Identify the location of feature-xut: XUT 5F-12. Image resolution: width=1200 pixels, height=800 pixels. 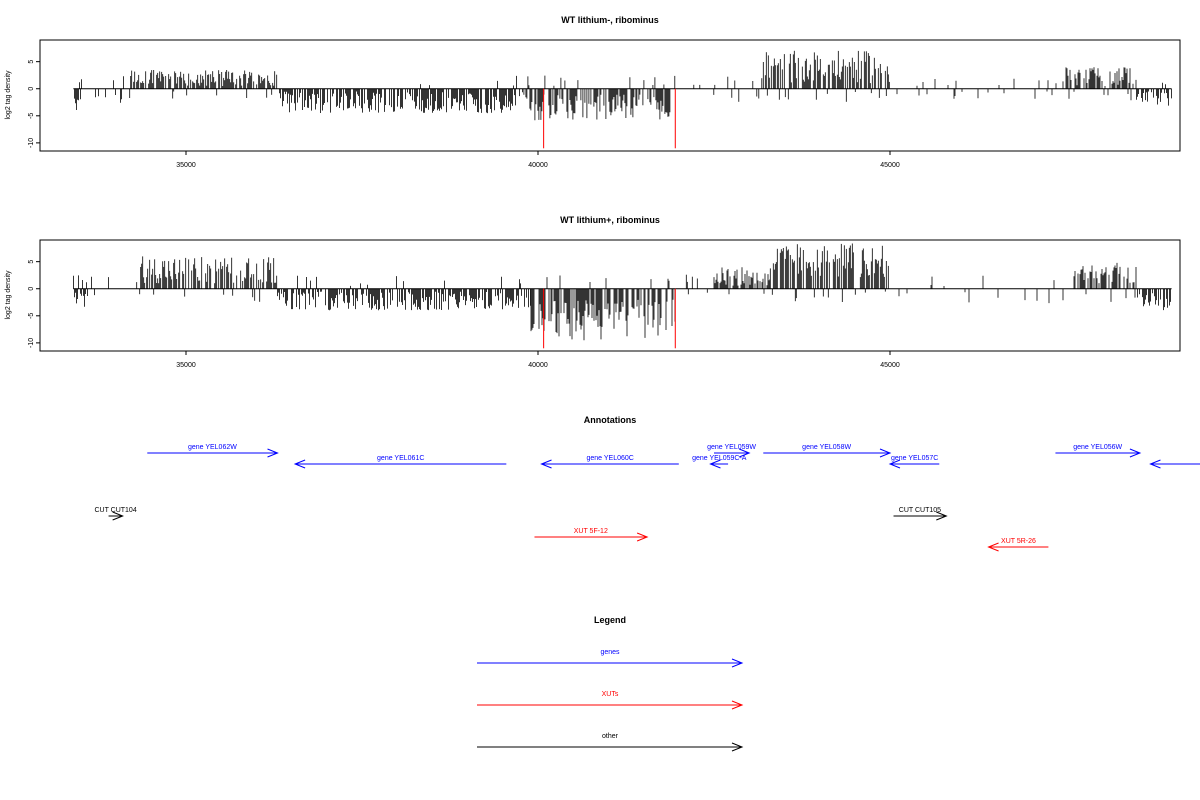
(591, 535).